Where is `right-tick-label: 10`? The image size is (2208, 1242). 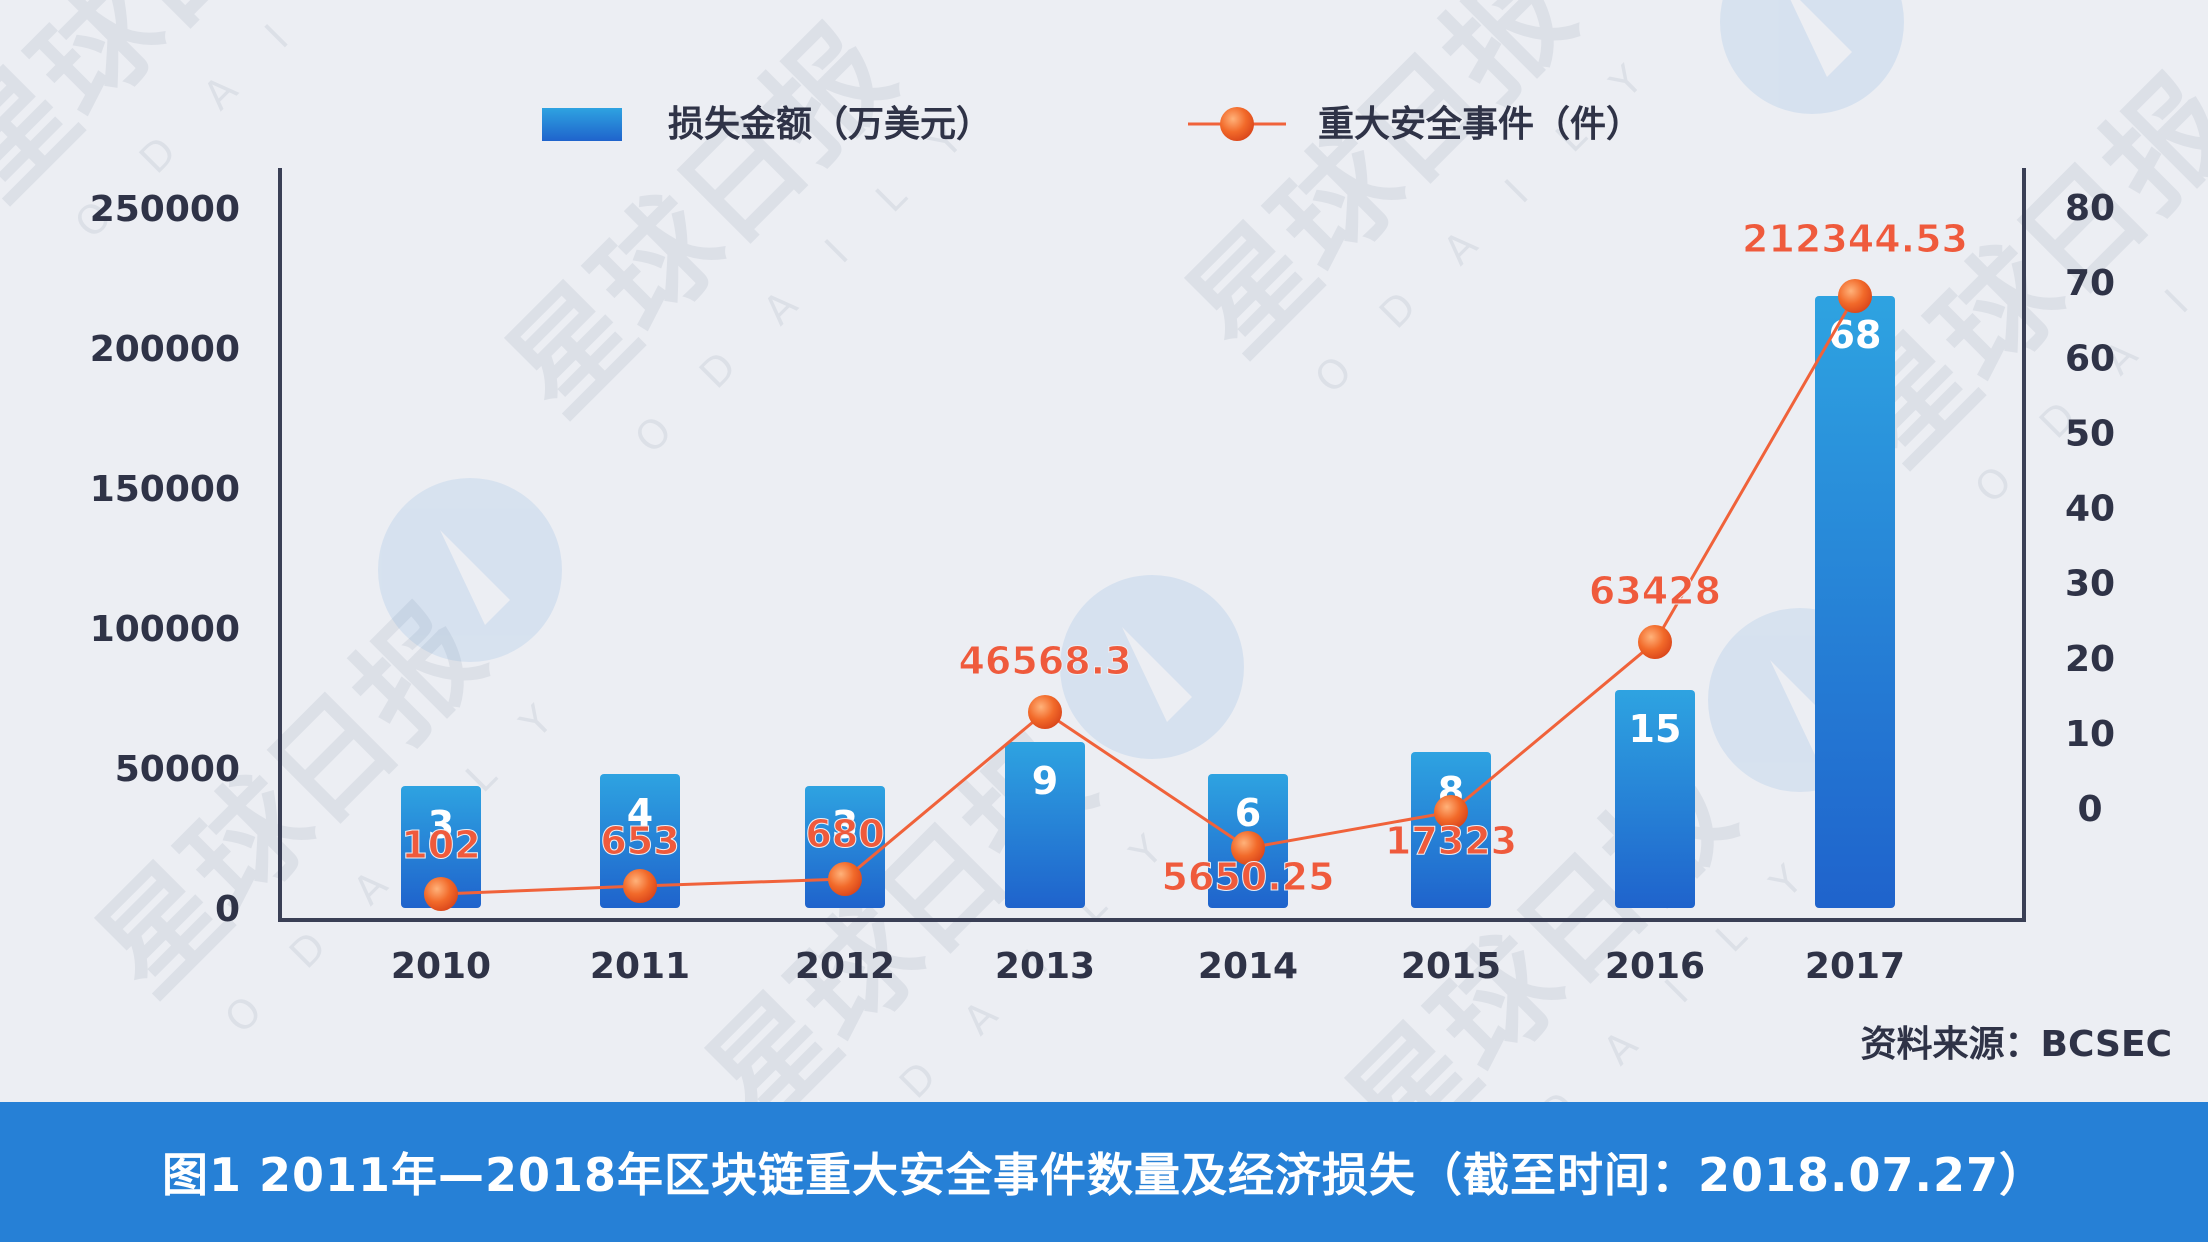
right-tick-label: 10 is located at coordinates (2090, 734).